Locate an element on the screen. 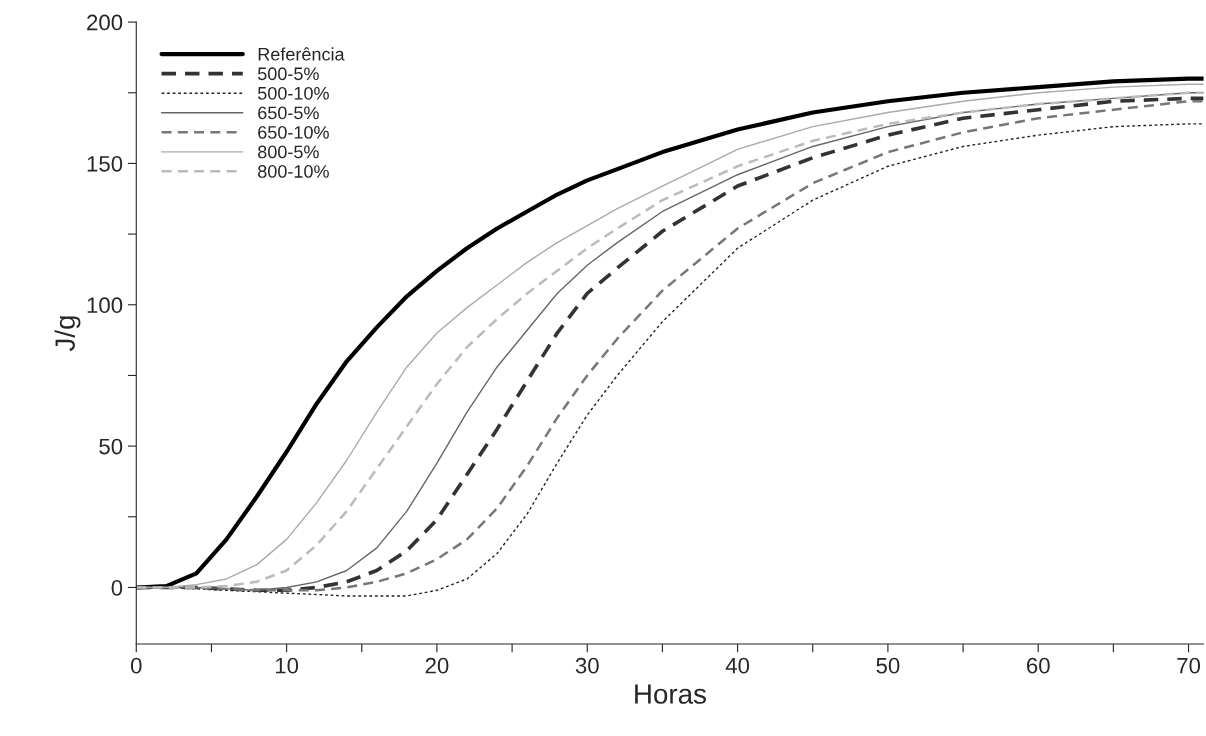  legend-label: 650-5% is located at coordinates (288, 113).